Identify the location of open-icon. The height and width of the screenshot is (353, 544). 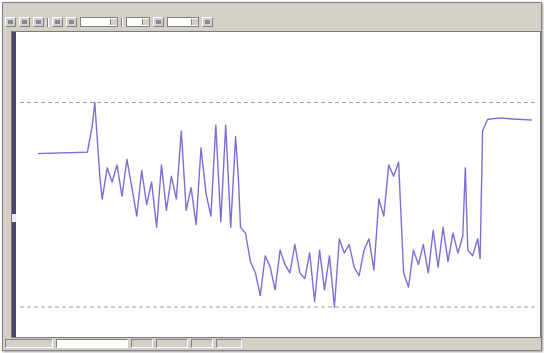
(10, 22).